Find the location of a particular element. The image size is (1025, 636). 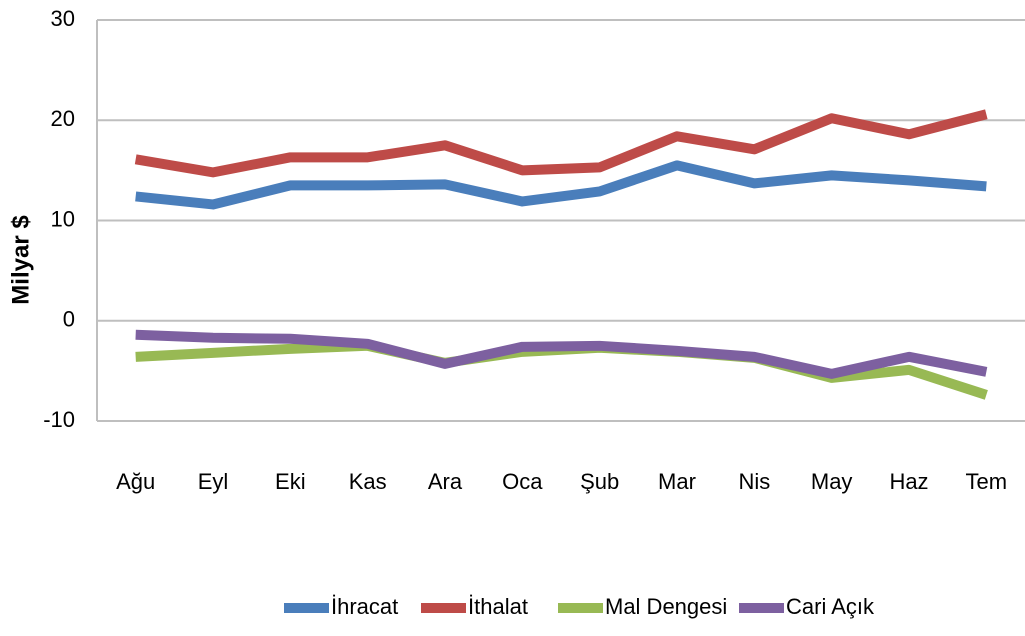

x-tick-label: May is located at coordinates (832, 481).